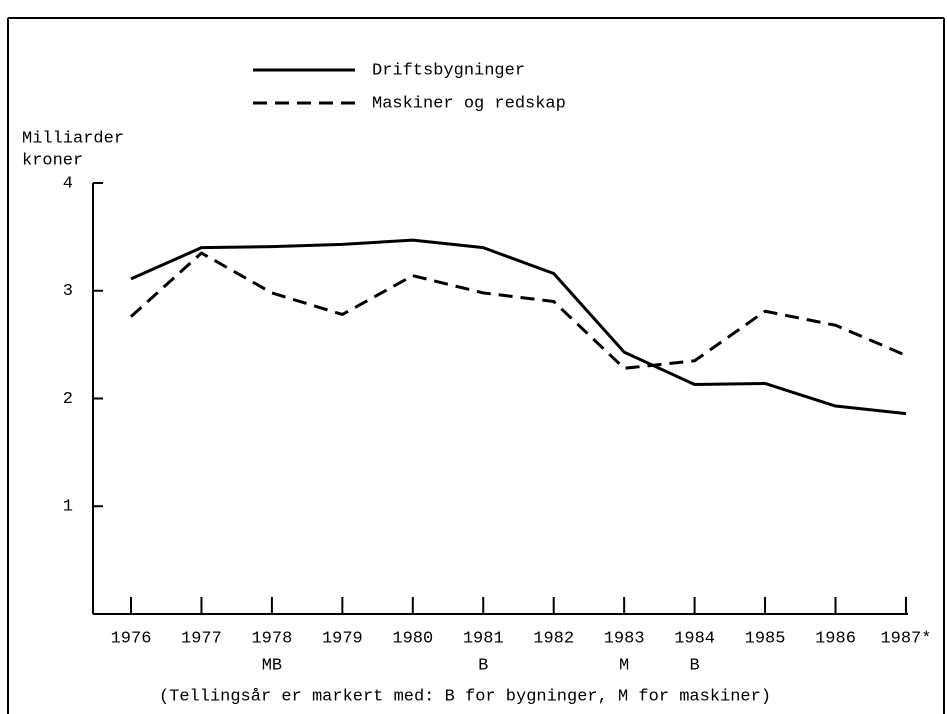 This screenshot has height=714, width=947. I want to click on y-axis-label: Milliarder, so click(73, 138).